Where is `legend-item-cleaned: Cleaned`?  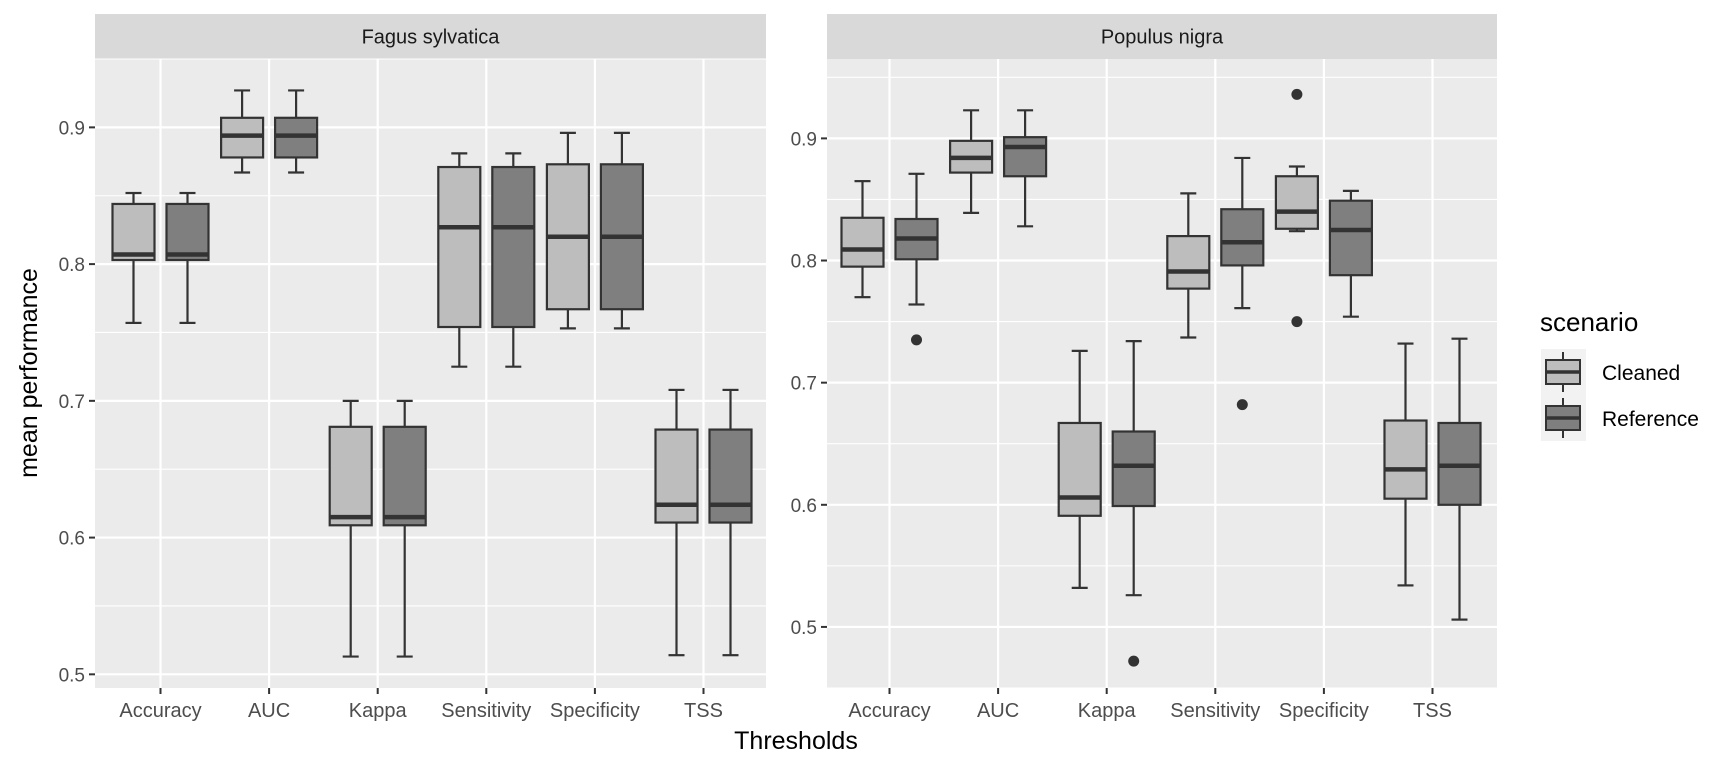
legend-item-cleaned: Cleaned is located at coordinates (1612, 372).